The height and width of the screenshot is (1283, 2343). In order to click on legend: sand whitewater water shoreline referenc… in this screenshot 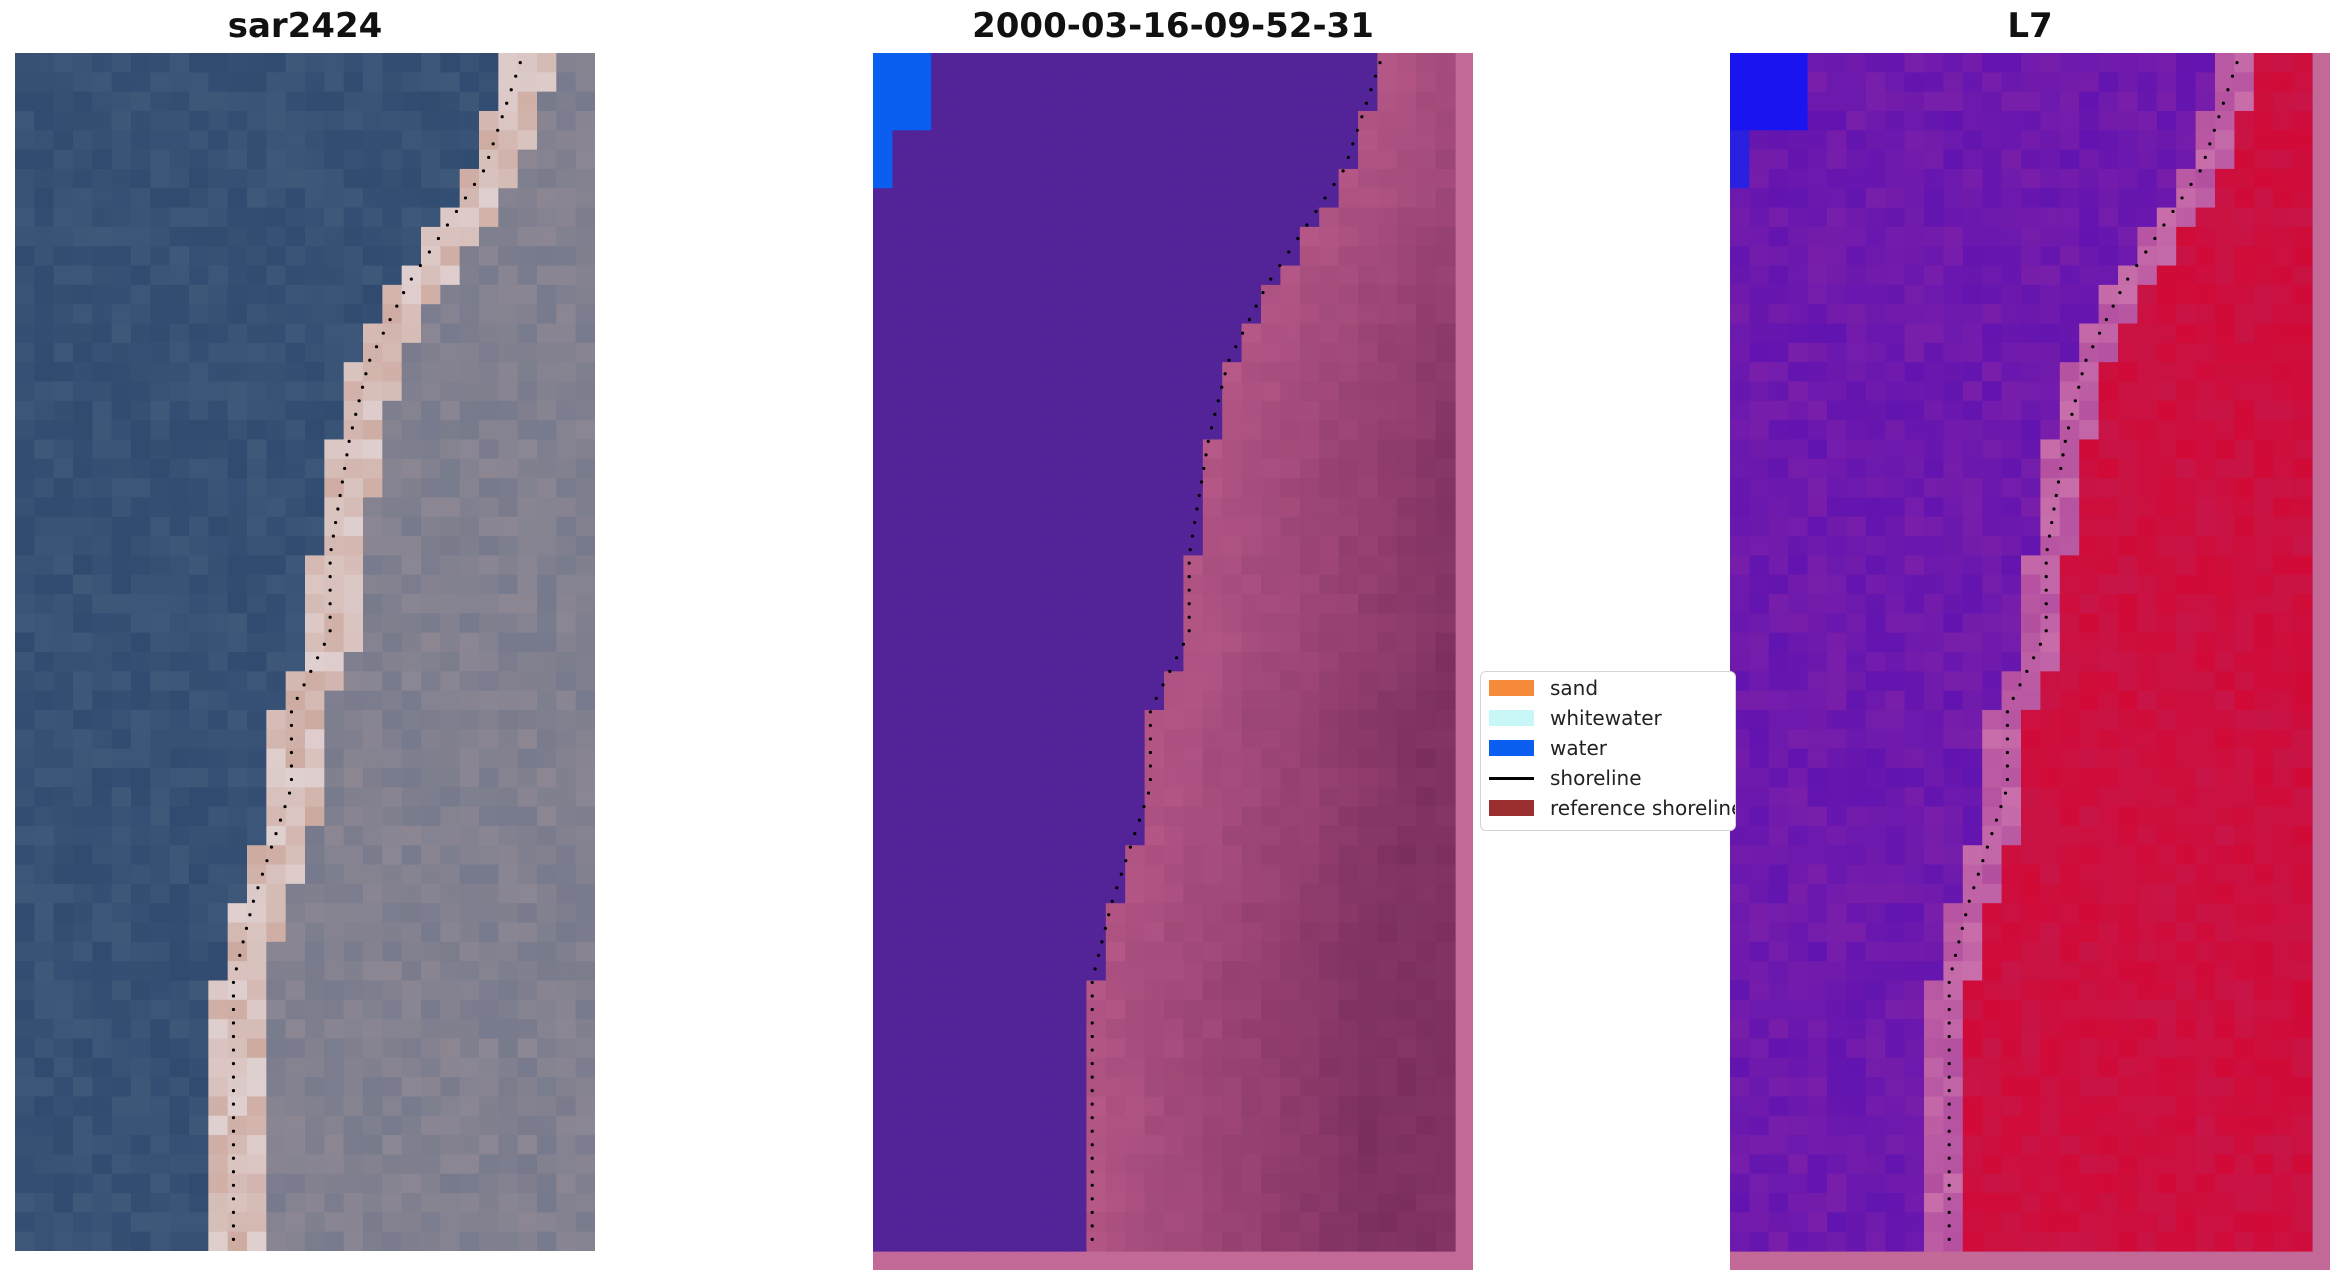, I will do `click(1608, 751)`.